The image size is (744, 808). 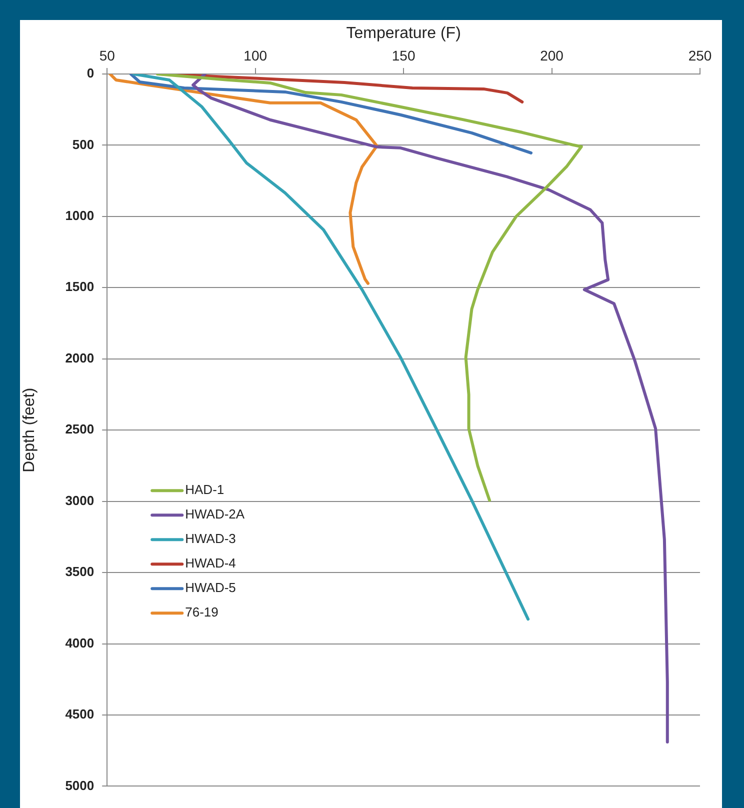 What do you see at coordinates (79, 785) in the screenshot?
I see `y-tick-label: 5000` at bounding box center [79, 785].